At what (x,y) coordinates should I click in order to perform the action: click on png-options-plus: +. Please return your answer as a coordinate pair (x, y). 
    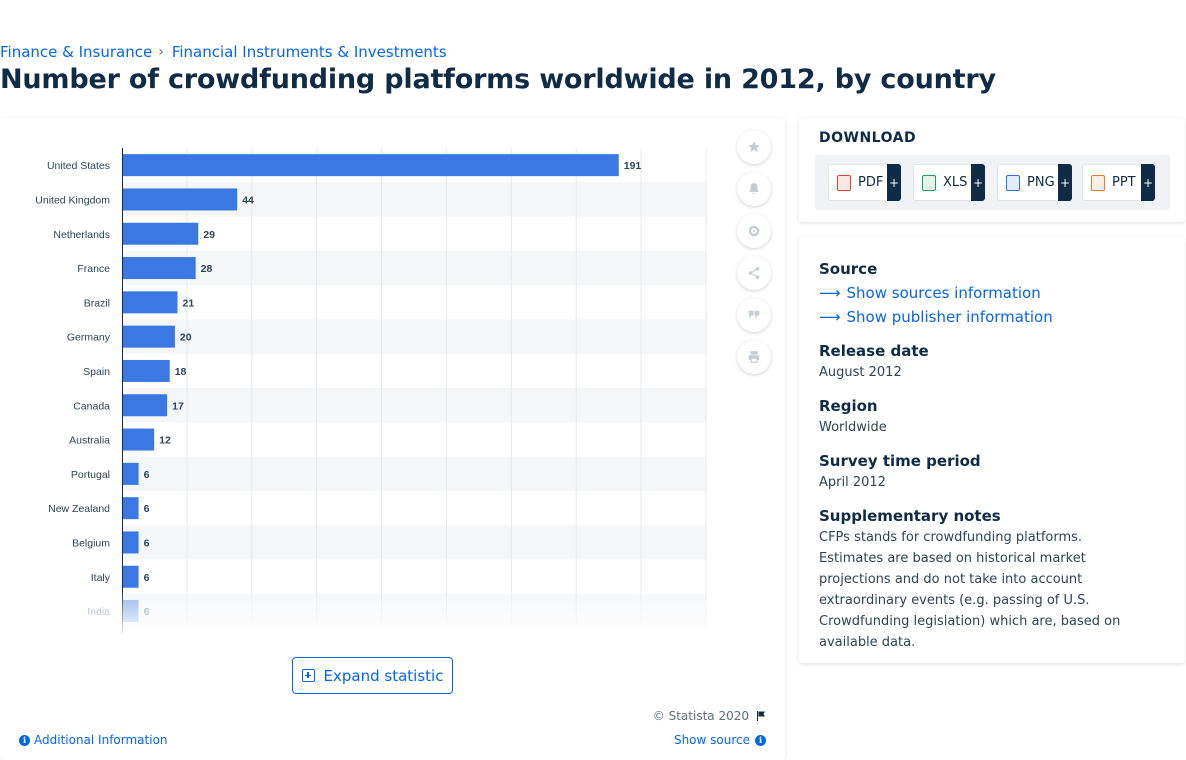
    Looking at the image, I should click on (1065, 182).